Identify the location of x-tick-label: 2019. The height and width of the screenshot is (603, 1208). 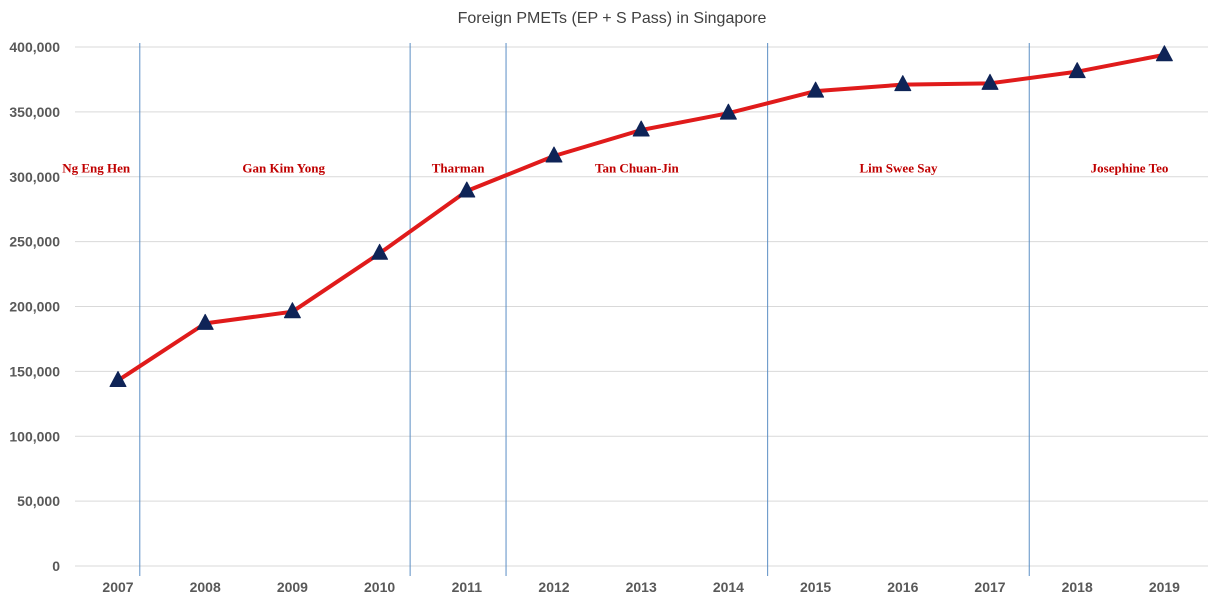
(1164, 587).